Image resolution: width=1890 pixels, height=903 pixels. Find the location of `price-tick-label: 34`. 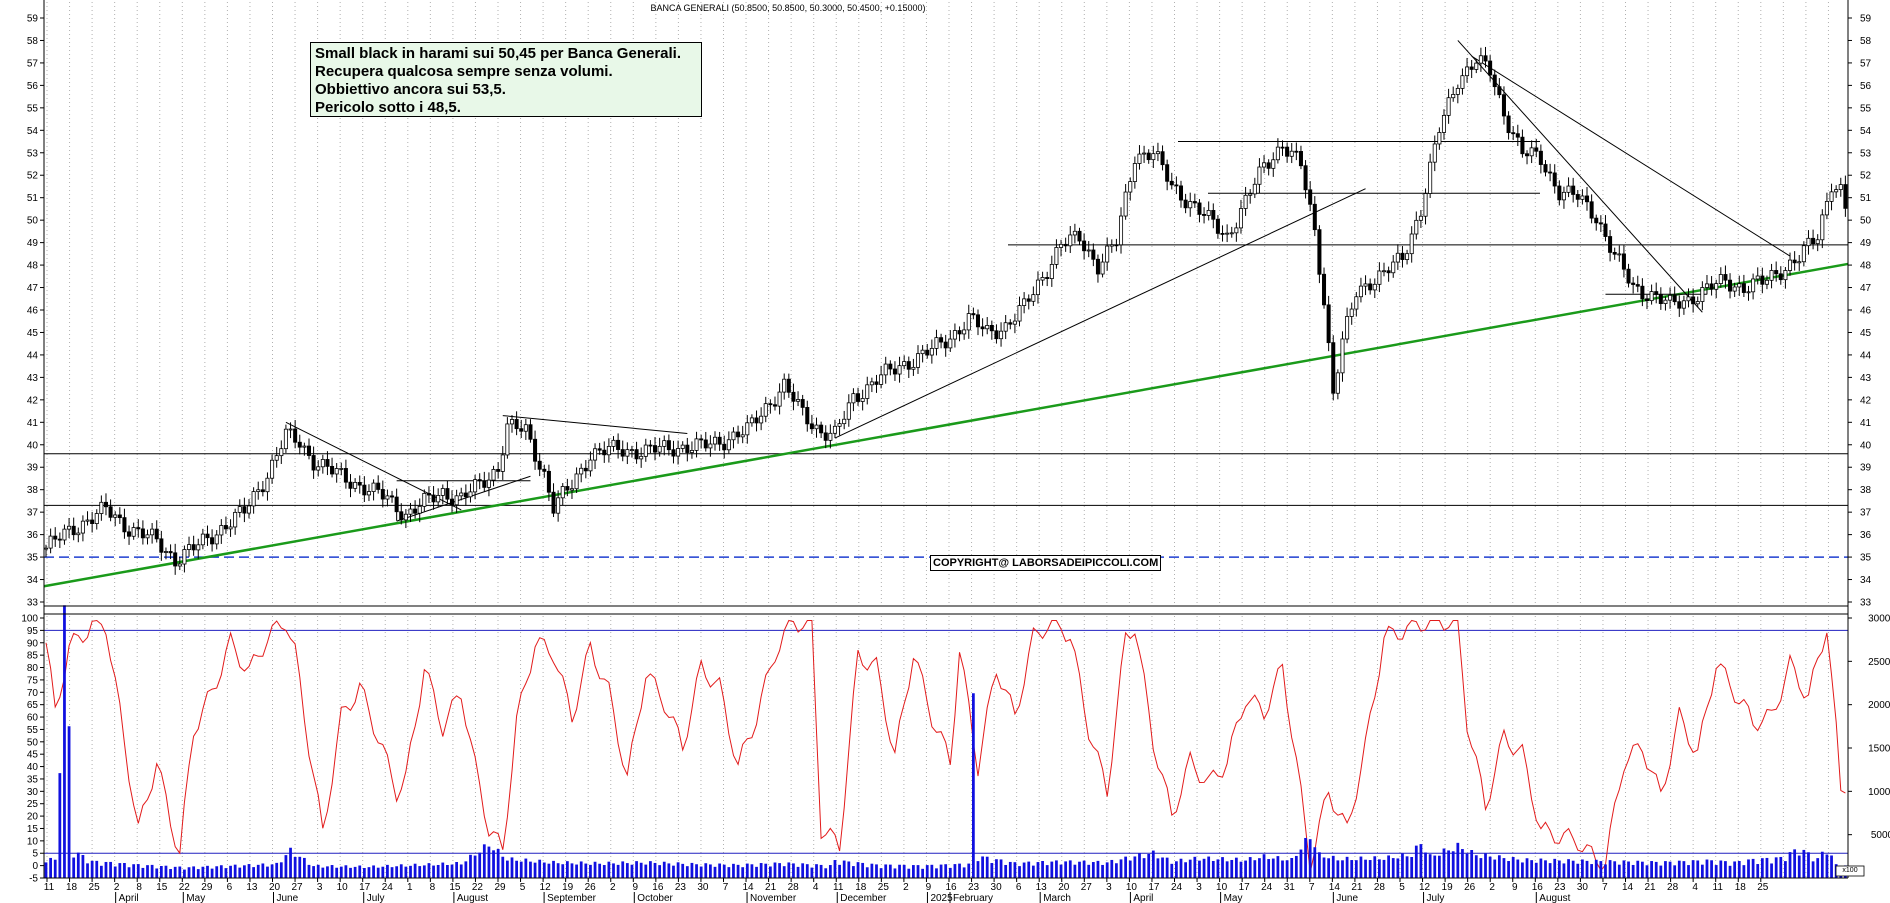

price-tick-label: 34 is located at coordinates (1866, 580).